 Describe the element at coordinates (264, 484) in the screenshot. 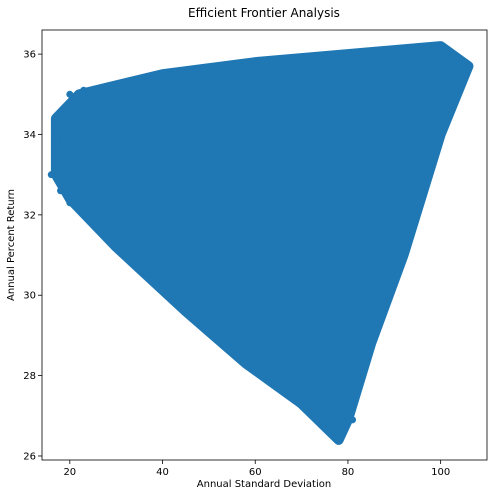

I see `x-axis-label: Annual Standard Deviation` at that location.